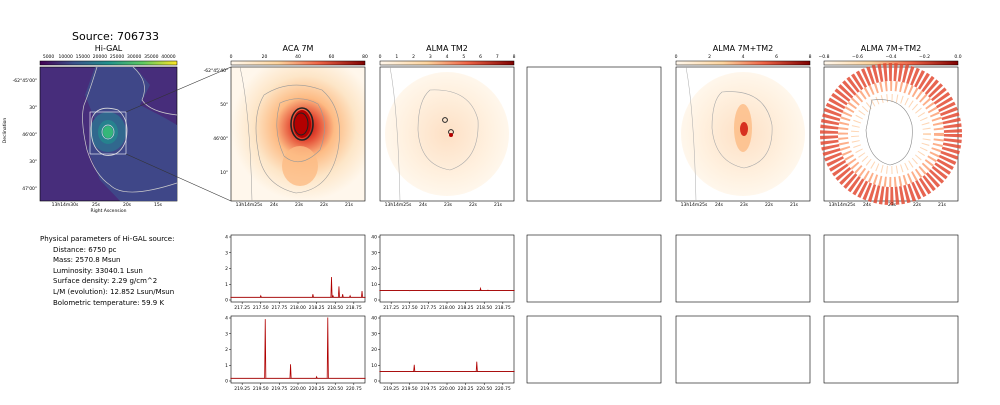  Describe the element at coordinates (168, 57) in the screenshot. I see `colorbar-tick-label: 40000` at that location.